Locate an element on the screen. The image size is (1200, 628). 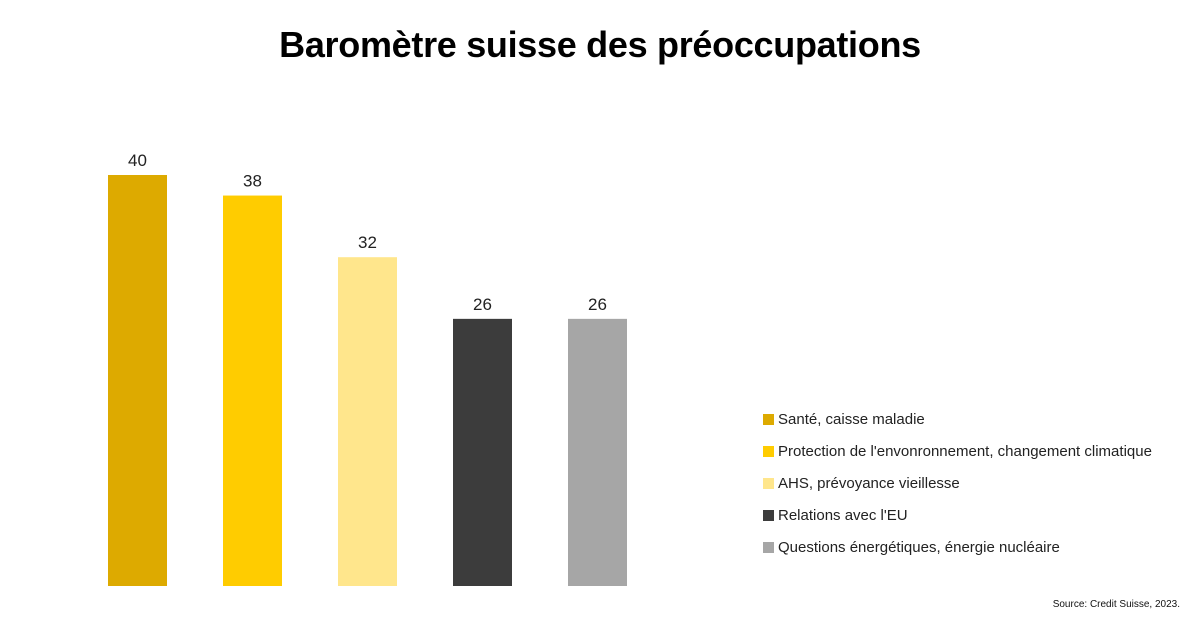
legend-label: AHS, prévoyance vieillesse is located at coordinates (869, 483).